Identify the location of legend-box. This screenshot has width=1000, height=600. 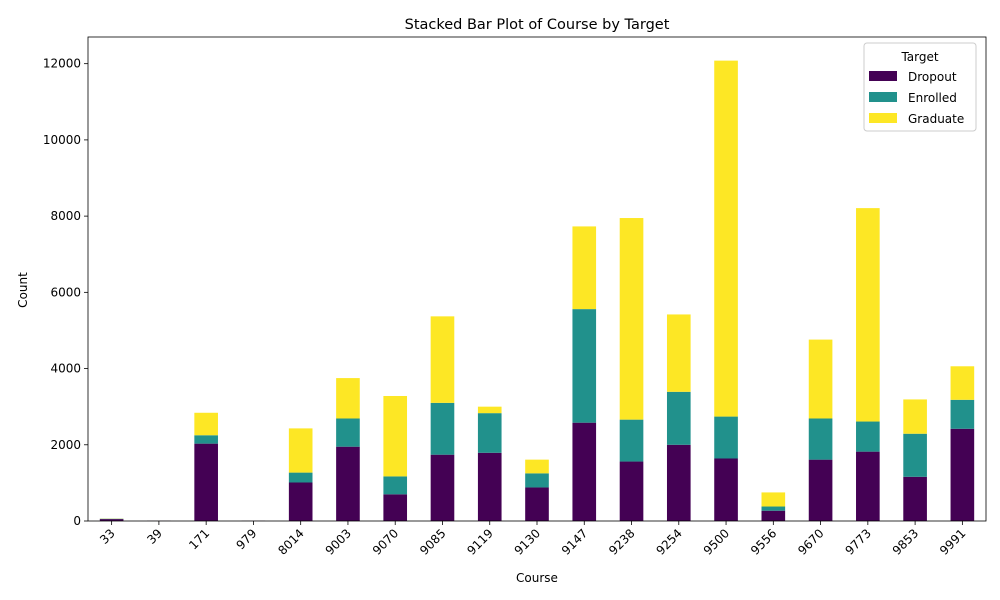
(920, 87).